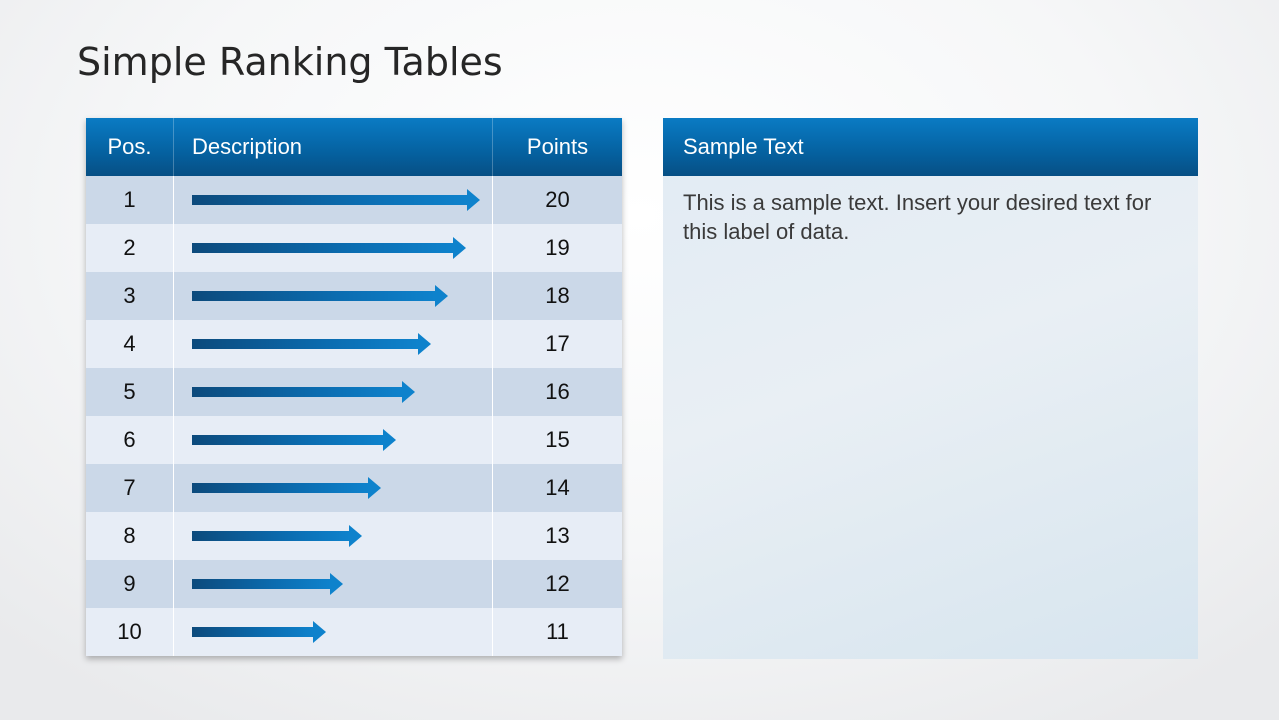 The image size is (1279, 720). What do you see at coordinates (557, 295) in the screenshot?
I see `row-points: 18` at bounding box center [557, 295].